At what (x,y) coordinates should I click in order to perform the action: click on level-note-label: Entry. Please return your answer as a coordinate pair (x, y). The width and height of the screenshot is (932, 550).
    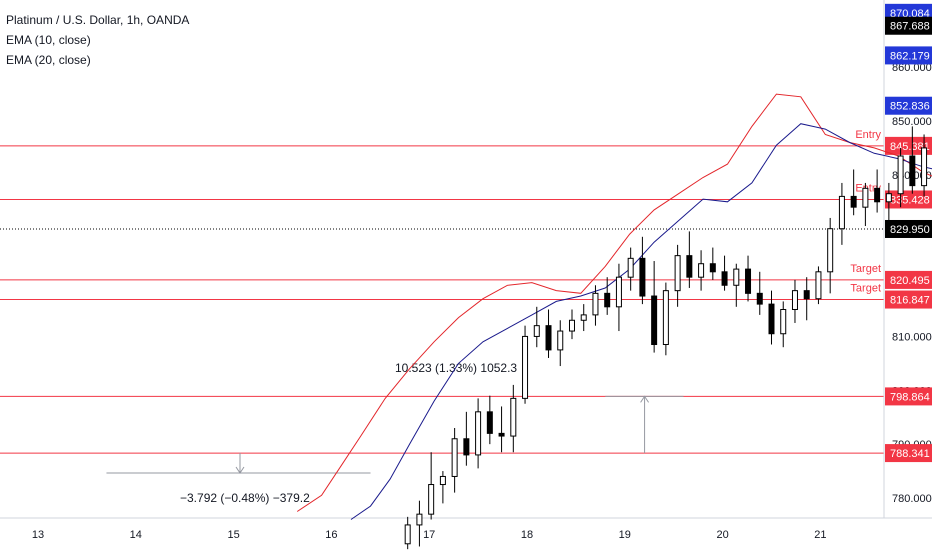
    Looking at the image, I should click on (868, 135).